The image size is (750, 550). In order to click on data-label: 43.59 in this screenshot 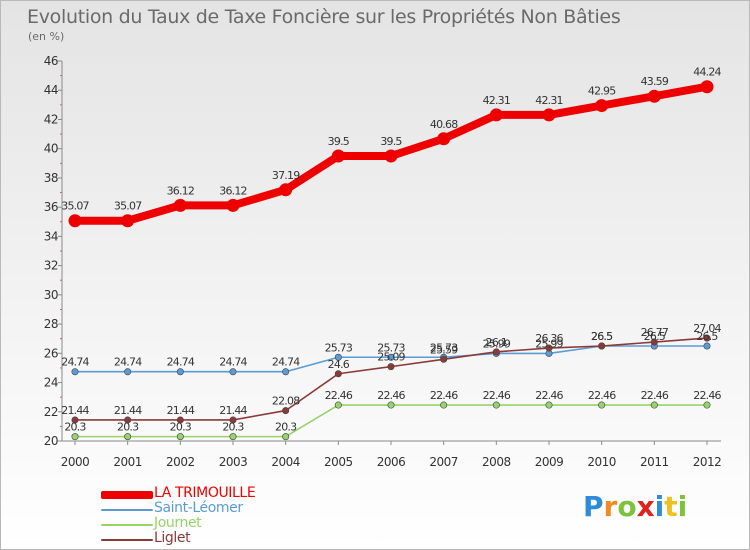, I will do `click(655, 81)`.